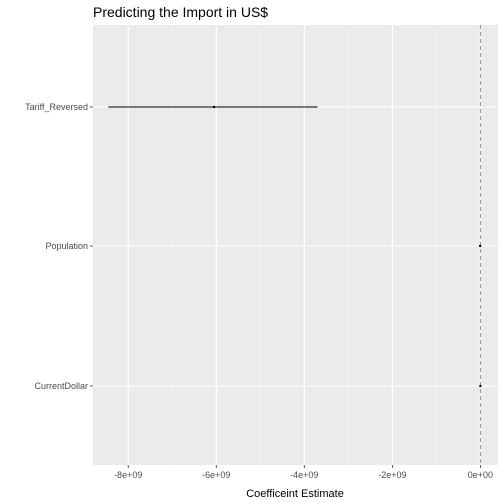  I want to click on y-tick-label: Population, so click(66, 246).